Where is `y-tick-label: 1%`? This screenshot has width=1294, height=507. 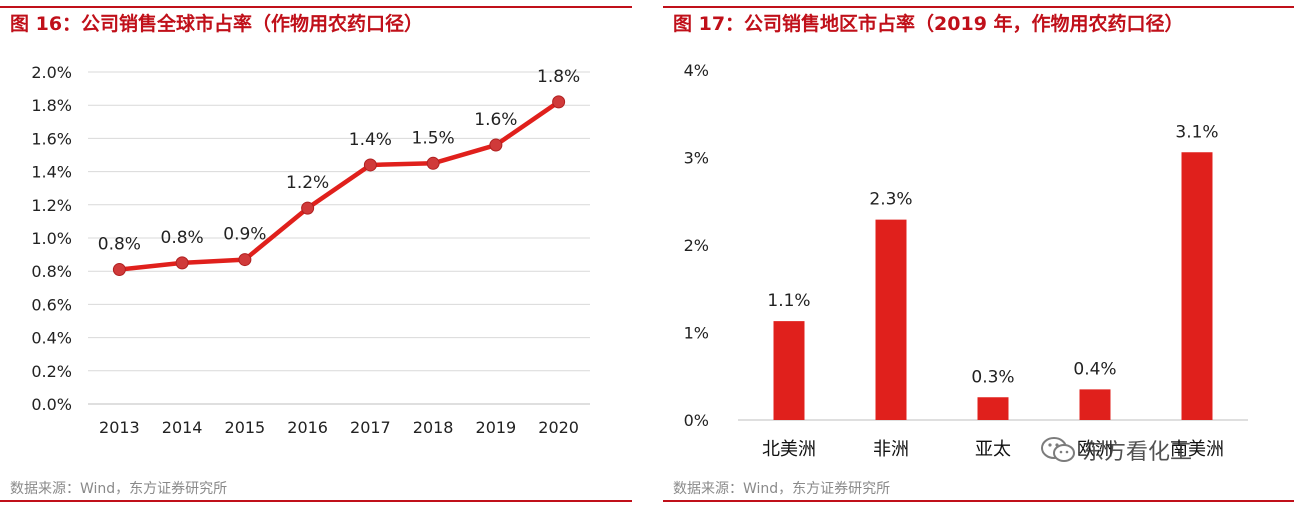
y-tick-label: 1% is located at coordinates (696, 333).